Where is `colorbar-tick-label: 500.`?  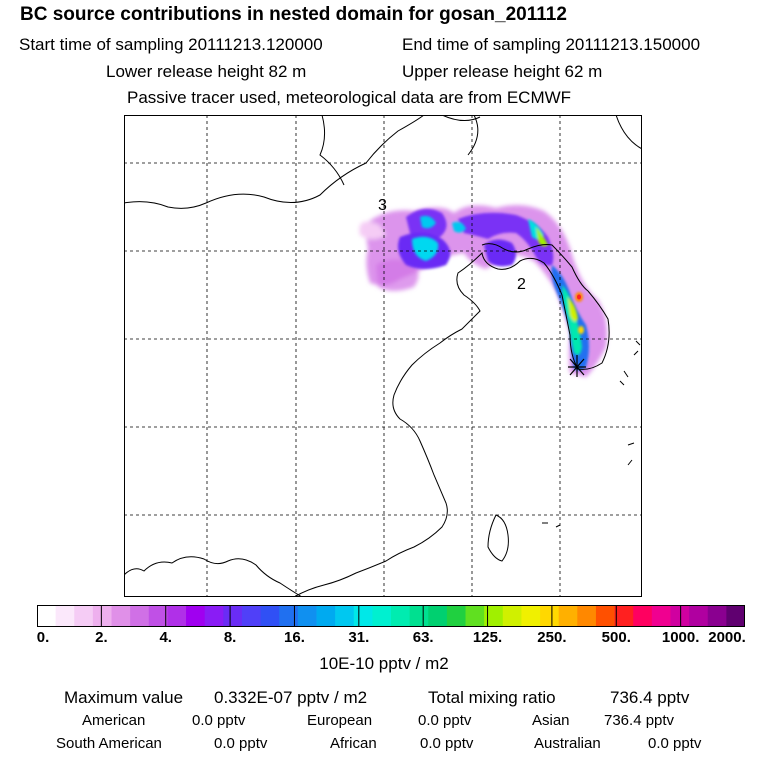 colorbar-tick-label: 500. is located at coordinates (616, 637).